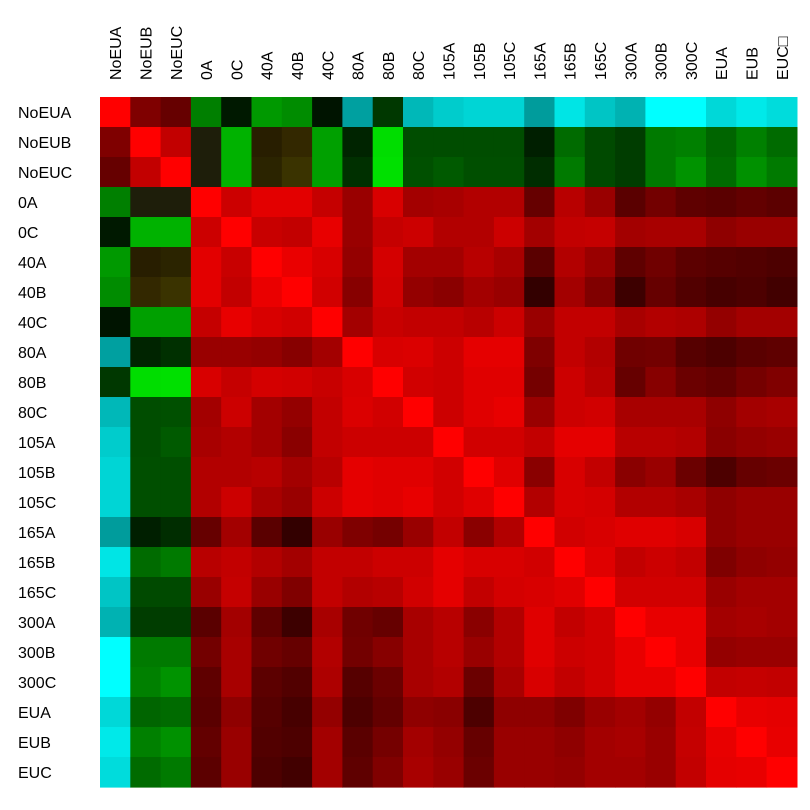  I want to click on column-label: 105C, so click(510, 61).